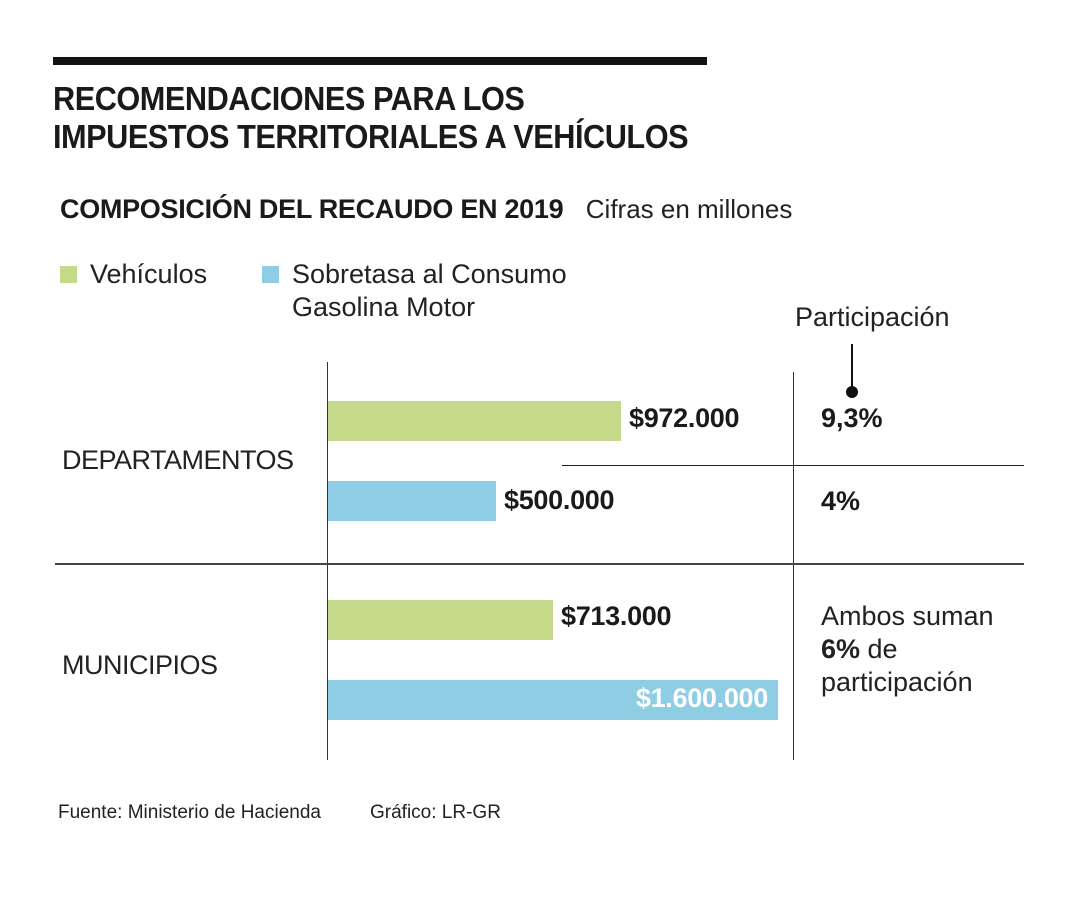  What do you see at coordinates (68, 274) in the screenshot?
I see `legend-swatch-vehiculos` at bounding box center [68, 274].